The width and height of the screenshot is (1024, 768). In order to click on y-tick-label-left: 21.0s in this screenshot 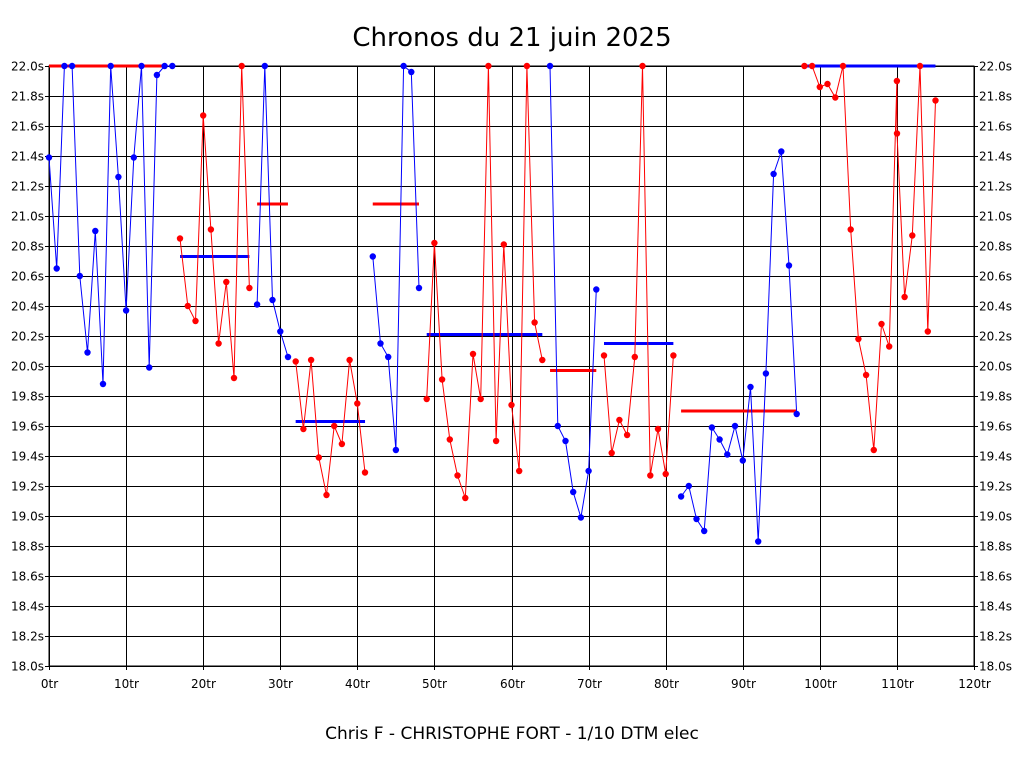, I will do `click(27, 217)`.